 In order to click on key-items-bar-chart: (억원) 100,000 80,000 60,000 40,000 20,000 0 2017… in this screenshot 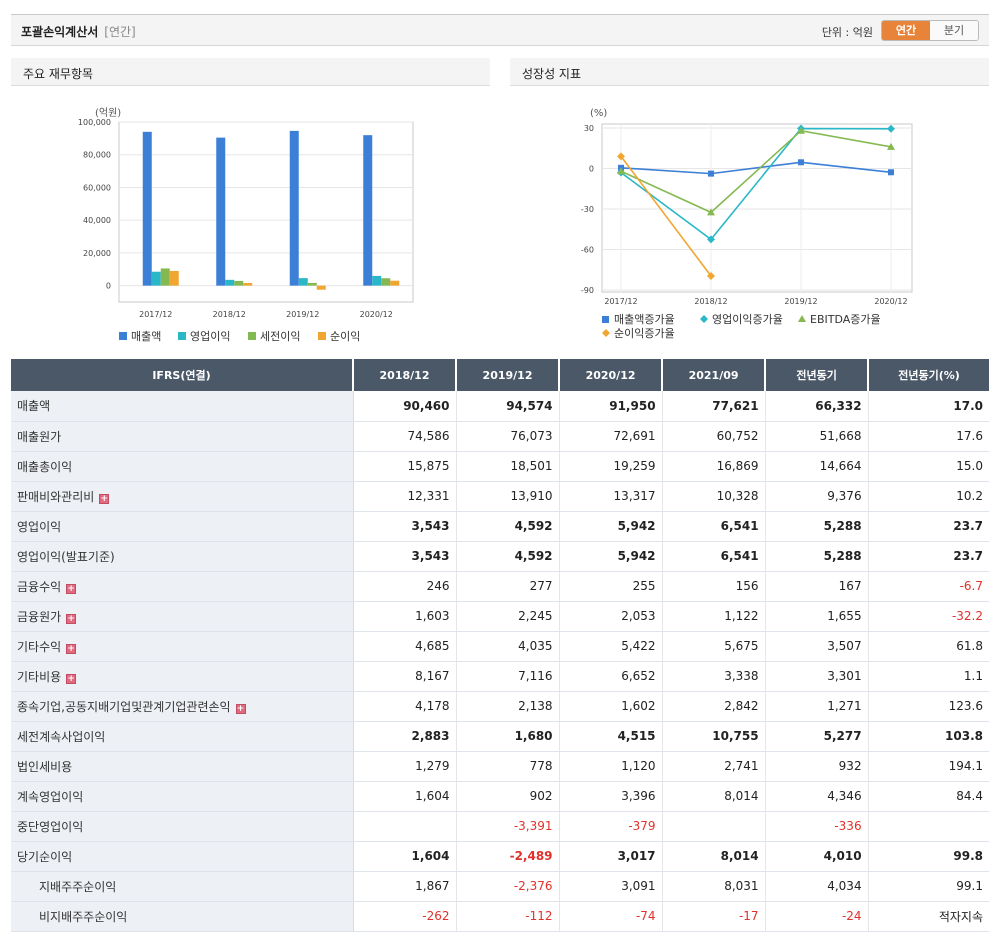, I will do `click(250, 220)`.